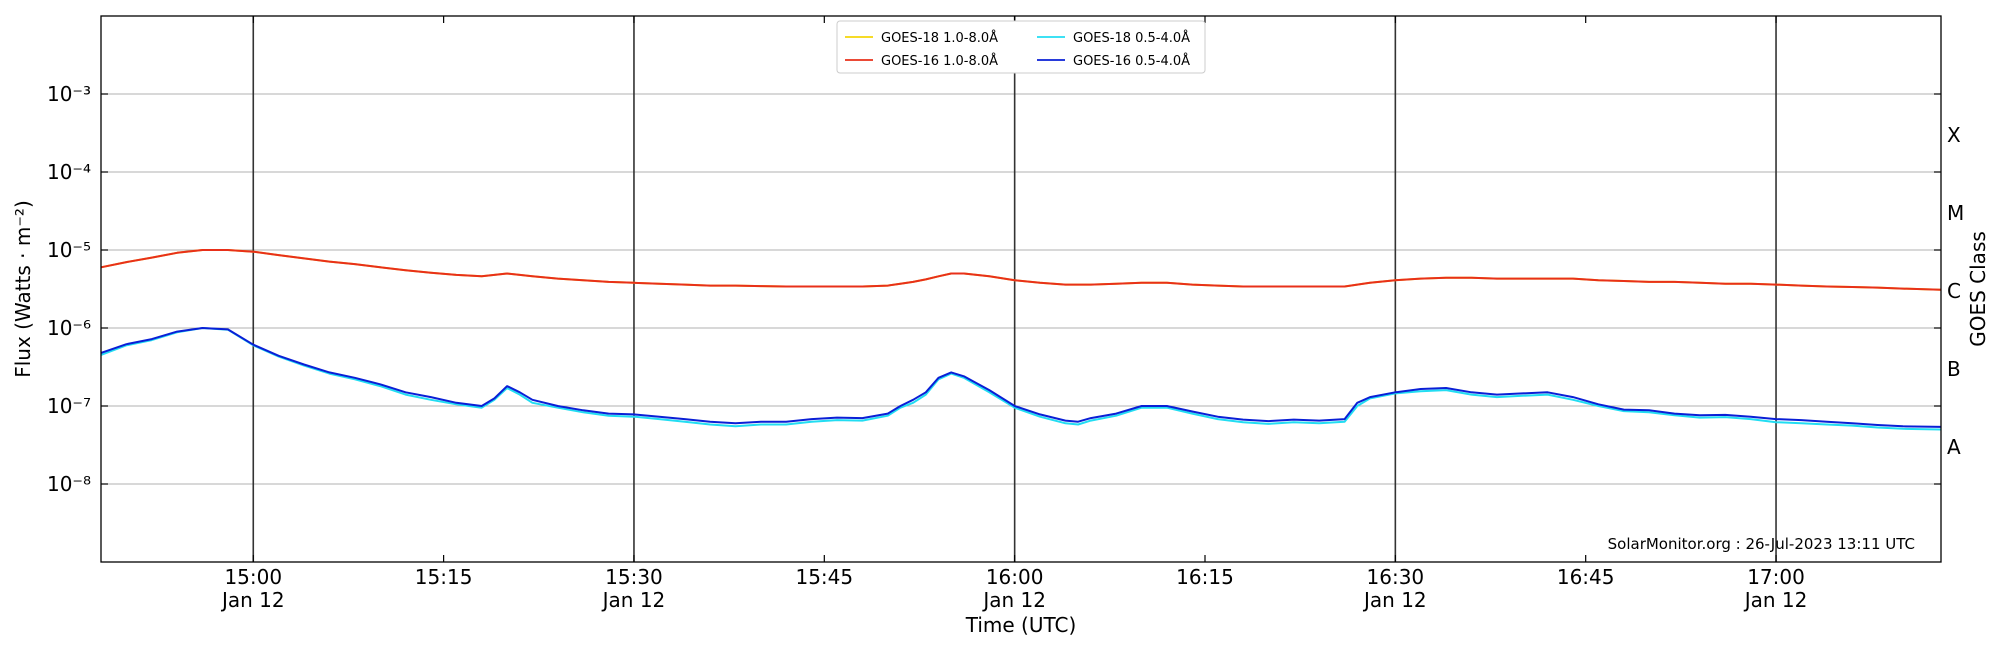  Describe the element at coordinates (23, 289) in the screenshot. I see `y-axis-title: Flux (Watts · m⁻²)` at that location.